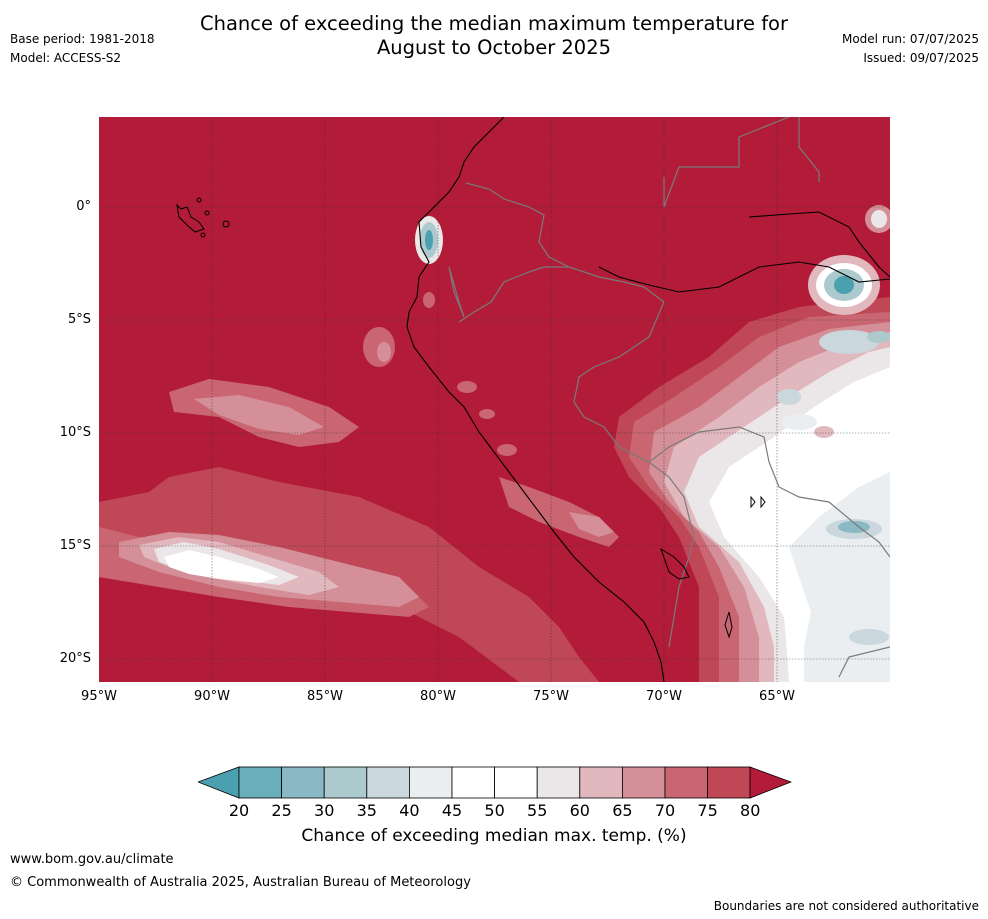 The height and width of the screenshot is (919, 988). Describe the element at coordinates (82, 39) in the screenshot. I see `base-period: Base period: 1981-2018` at that location.